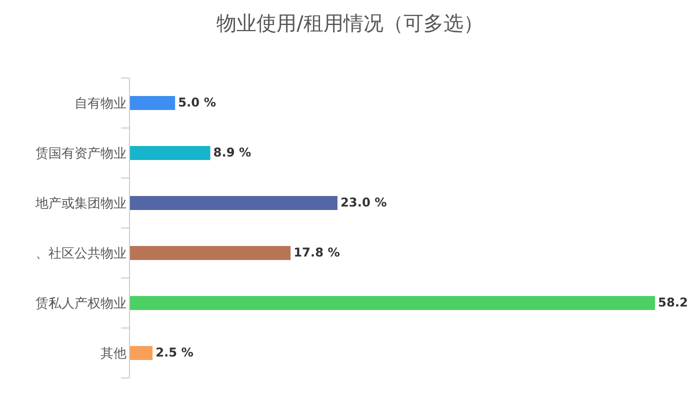 Image resolution: width=700 pixels, height=400 pixels. What do you see at coordinates (197, 102) in the screenshot?
I see `data-label: 5.0 %` at bounding box center [197, 102].